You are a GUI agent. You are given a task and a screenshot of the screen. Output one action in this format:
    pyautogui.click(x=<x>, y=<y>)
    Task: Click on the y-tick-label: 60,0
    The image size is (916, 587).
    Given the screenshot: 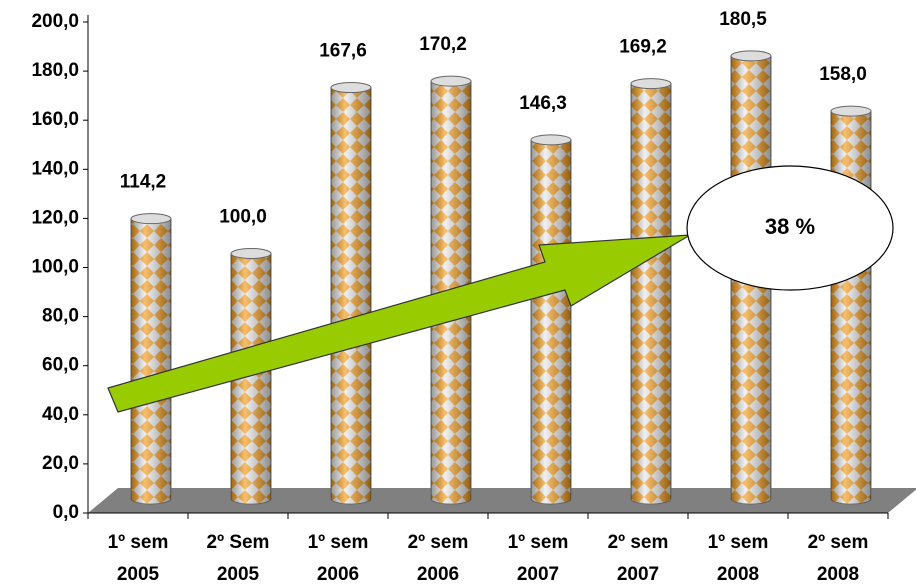 What is the action you would take?
    pyautogui.click(x=60, y=365)
    